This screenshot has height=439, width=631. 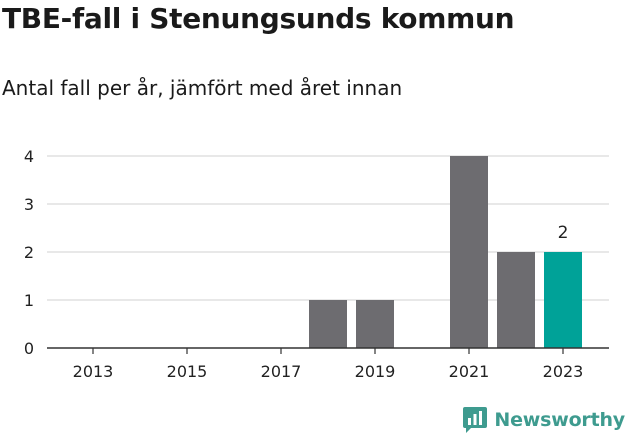 What do you see at coordinates (516, 300) in the screenshot?
I see `bar-2022` at bounding box center [516, 300].